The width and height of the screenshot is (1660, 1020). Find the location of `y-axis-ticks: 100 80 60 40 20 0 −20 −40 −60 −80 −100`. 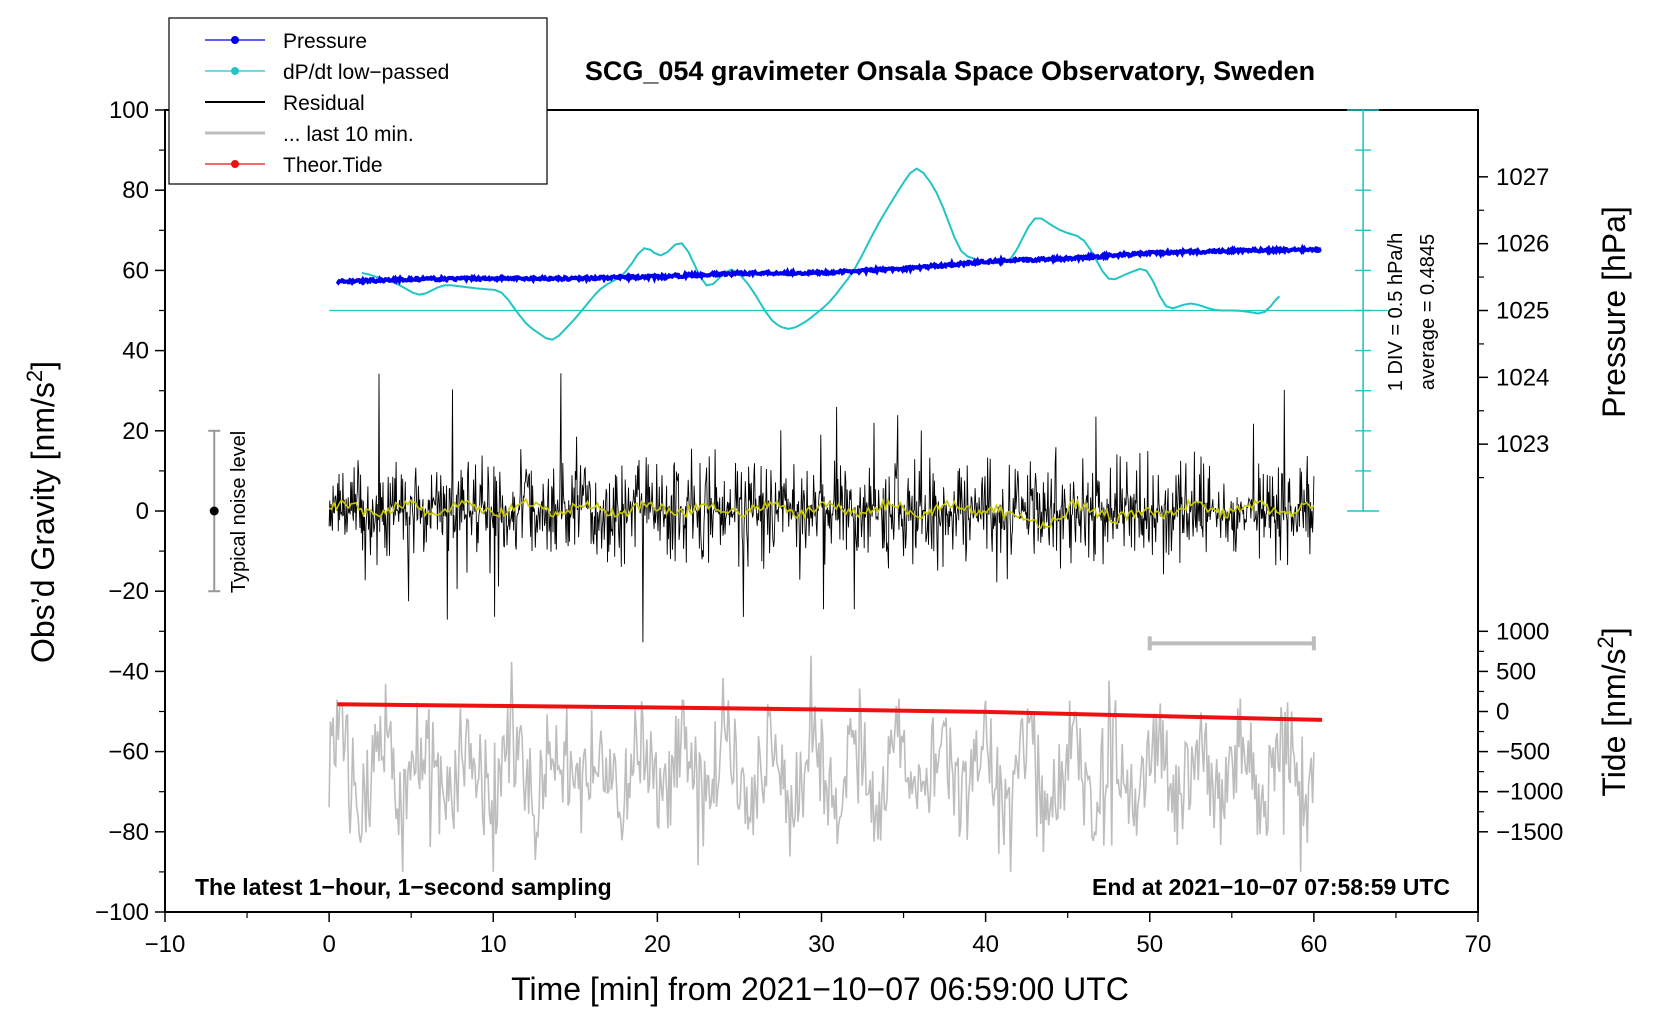

y-axis-ticks: 100 80 60 40 20 0 −20 −40 −60 −80 −100 is located at coordinates (130, 511).